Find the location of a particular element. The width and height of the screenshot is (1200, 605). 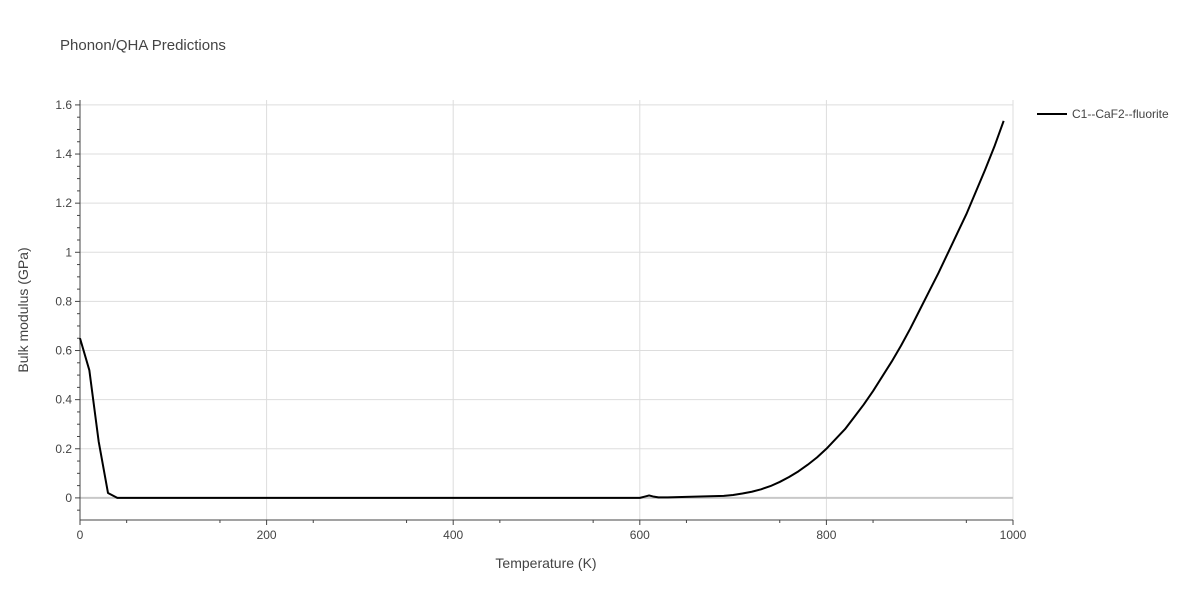

y-tick-label: 0.4 is located at coordinates (63, 400).